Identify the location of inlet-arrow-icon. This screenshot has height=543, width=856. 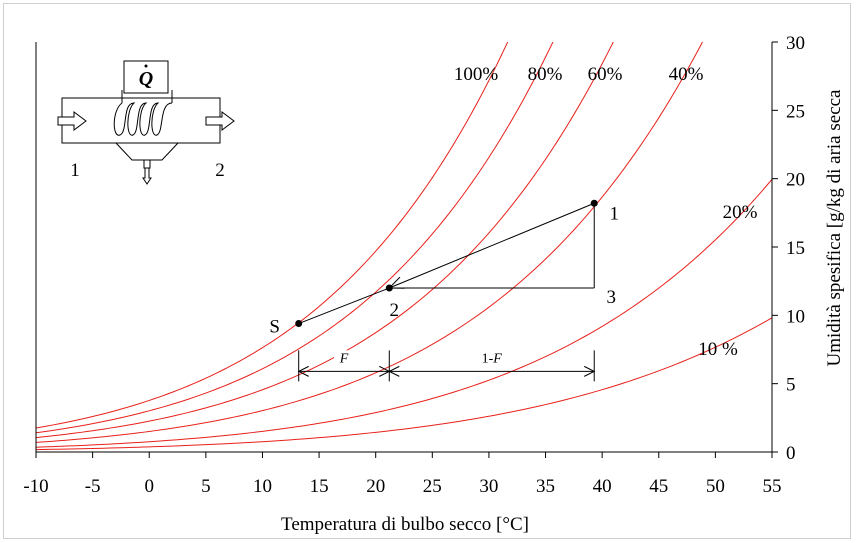
(72, 121).